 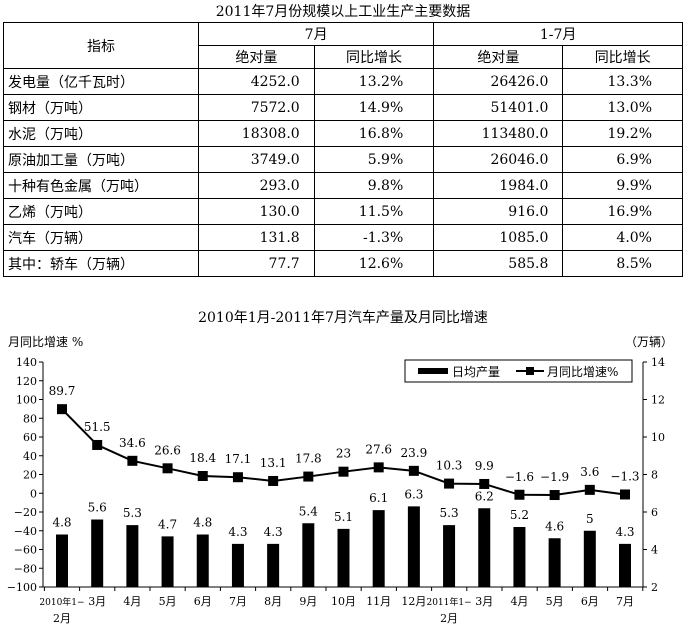 I want to click on line-label: 17.8, so click(x=308, y=459).